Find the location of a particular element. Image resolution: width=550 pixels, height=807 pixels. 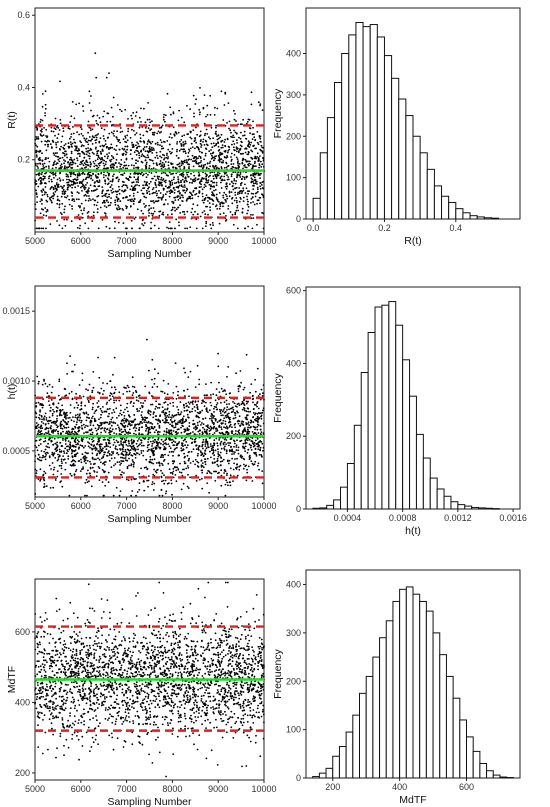

scatter-points is located at coordinates (149, 417).